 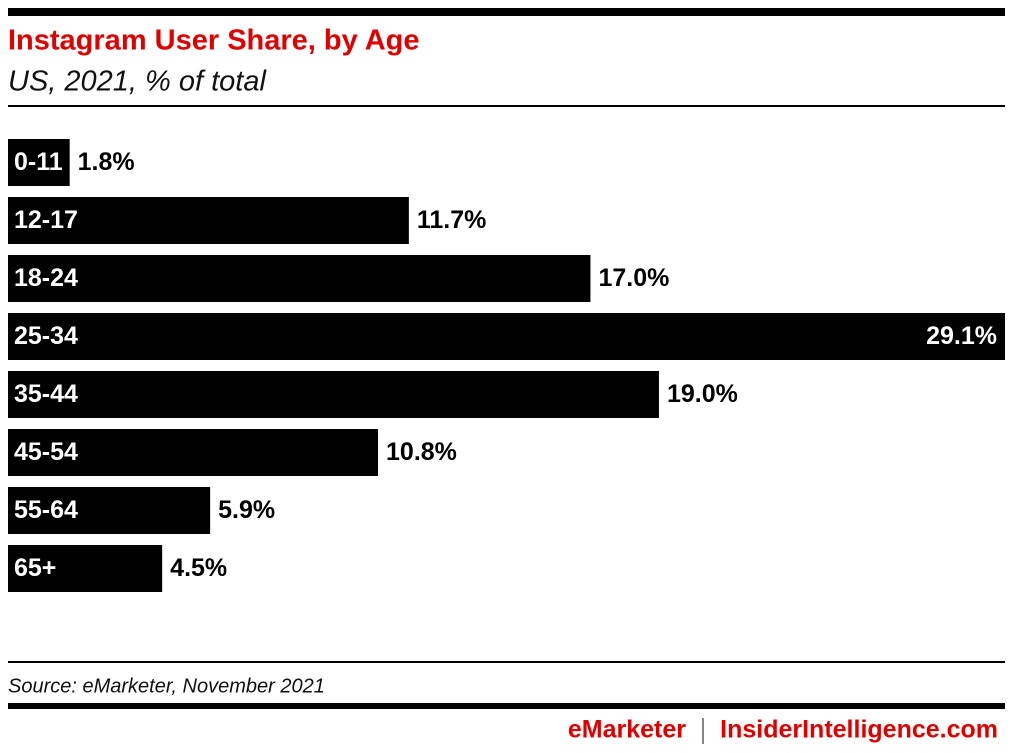 What do you see at coordinates (627, 730) in the screenshot?
I see `brand-name: eMarketer` at bounding box center [627, 730].